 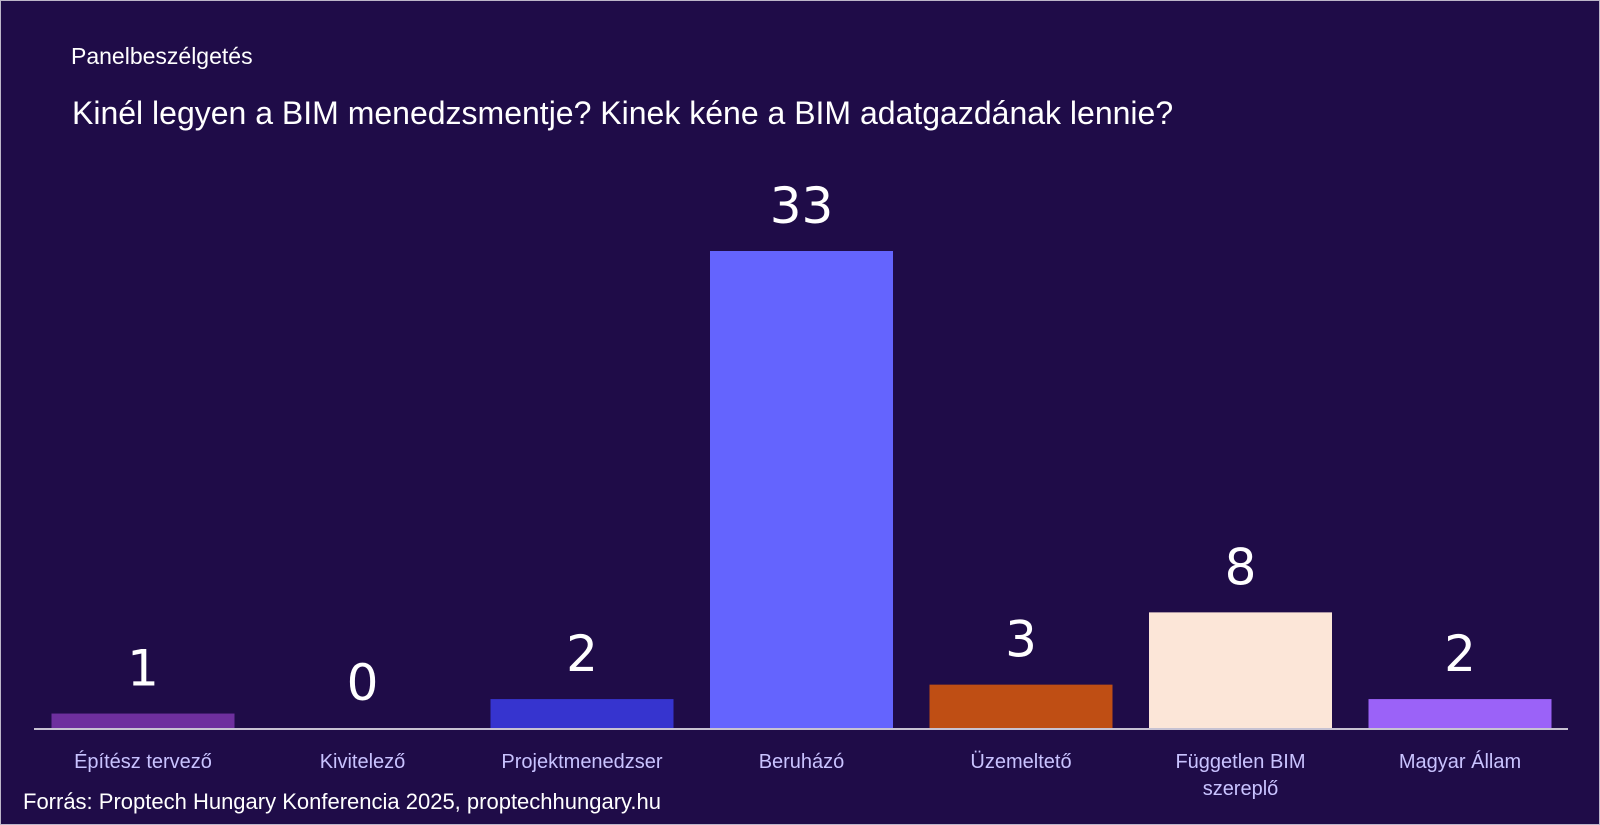 What do you see at coordinates (143, 761) in the screenshot?
I see `category-label-0: Építész tervező` at bounding box center [143, 761].